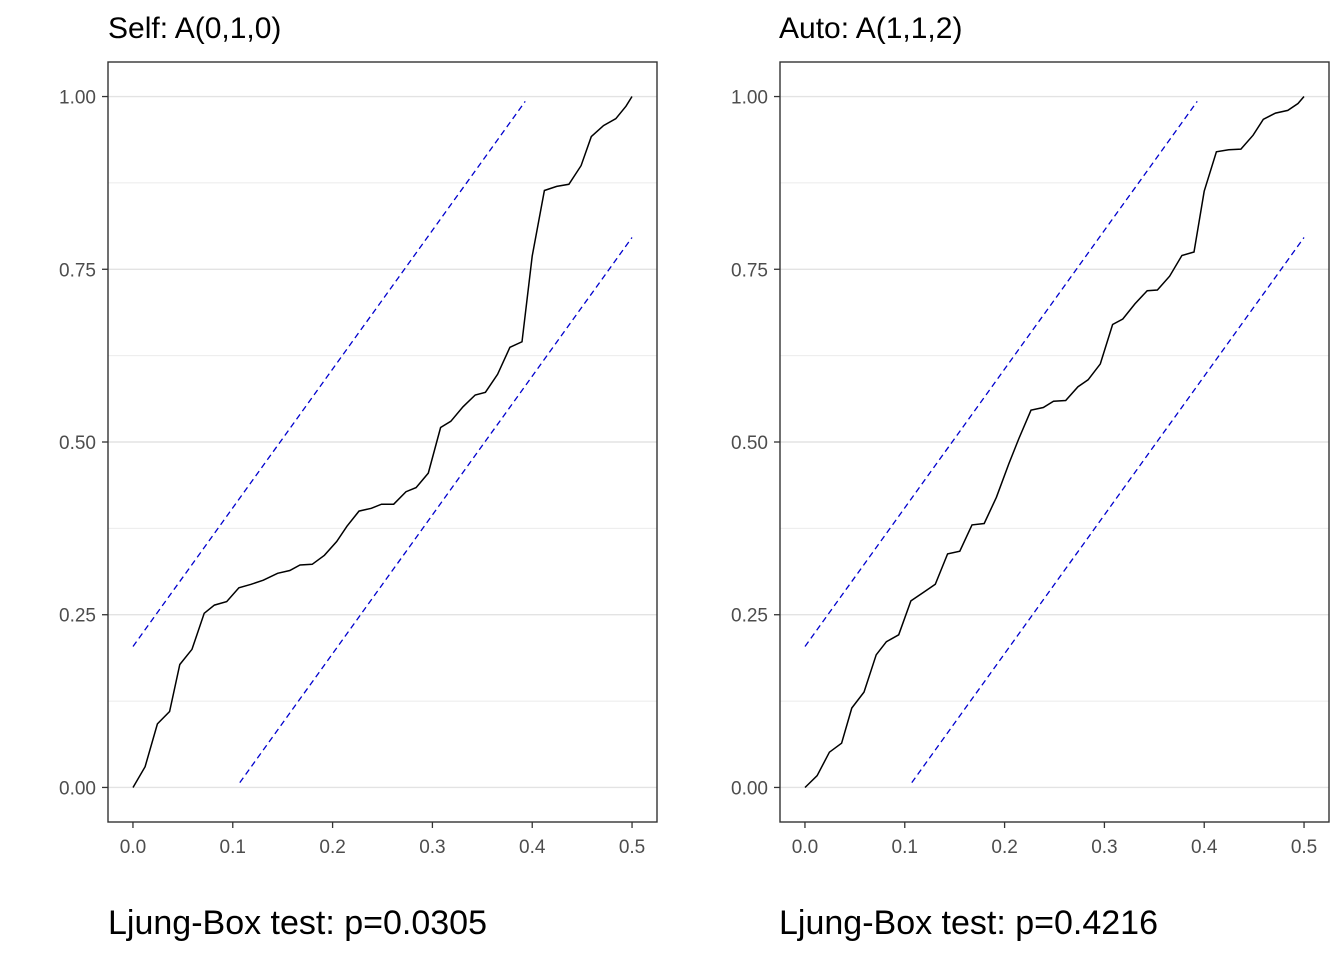 The image size is (1344, 960). Describe the element at coordinates (195, 28) in the screenshot. I see `panel-title-left: Self: A(0,1,0)` at that location.